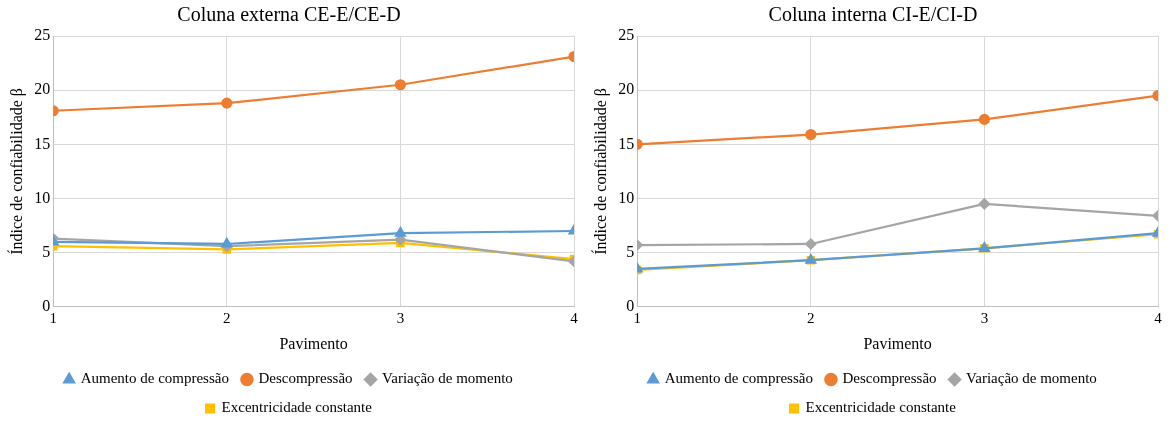 The width and height of the screenshot is (1169, 426). I want to click on chart-title: Coluna interna CI-E/CI-D, so click(873, 14).